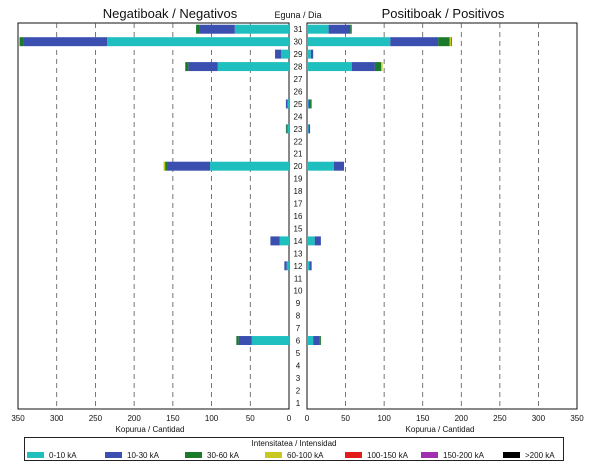 This screenshot has height=462, width=590. Describe the element at coordinates (143, 455) in the screenshot. I see `legend-label: 10-30 kA` at that location.